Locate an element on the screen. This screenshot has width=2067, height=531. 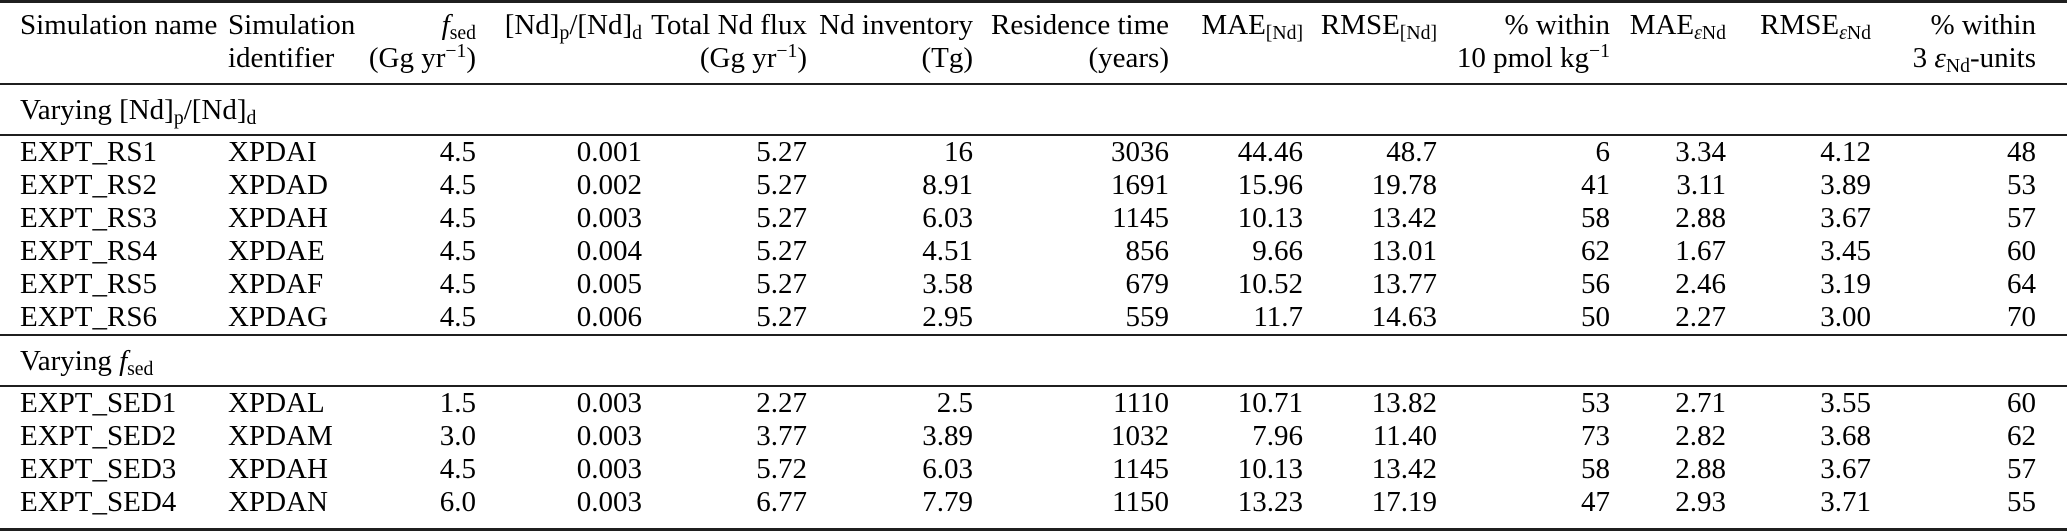
section-heading-row: Varying fsed is located at coordinates (1033, 360).